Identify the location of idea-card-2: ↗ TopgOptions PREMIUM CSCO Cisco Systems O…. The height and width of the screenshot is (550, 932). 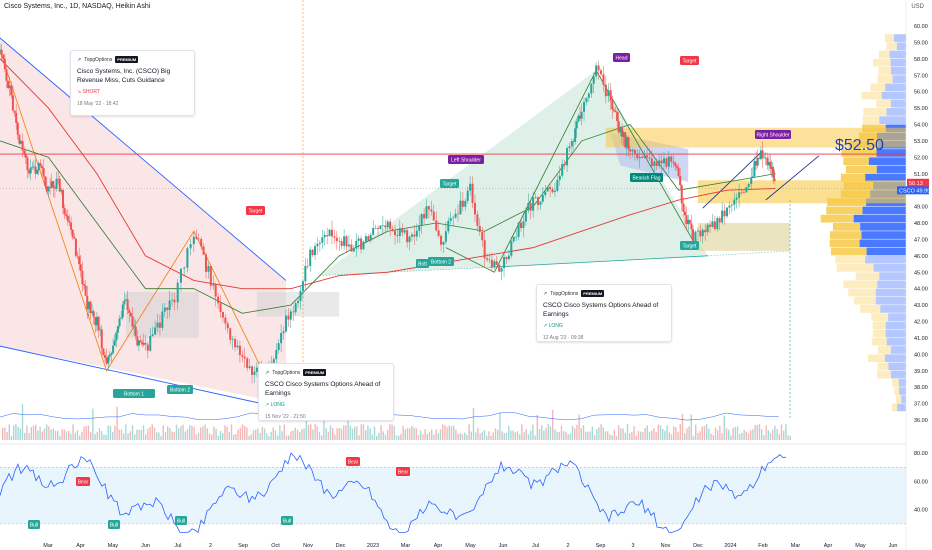
(326, 392).